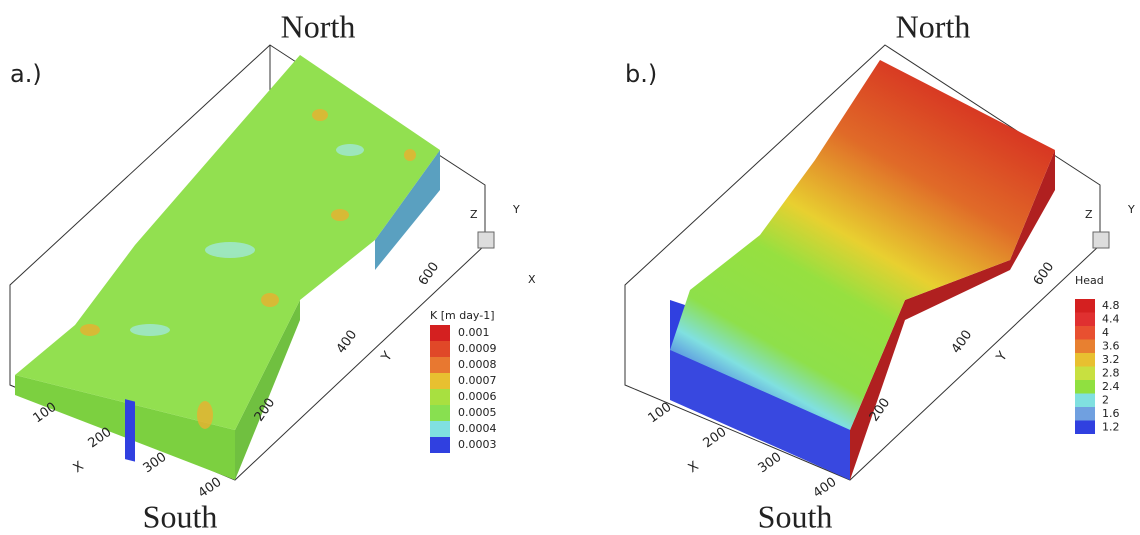  I want to click on legend-label: 3.6, so click(1111, 345).